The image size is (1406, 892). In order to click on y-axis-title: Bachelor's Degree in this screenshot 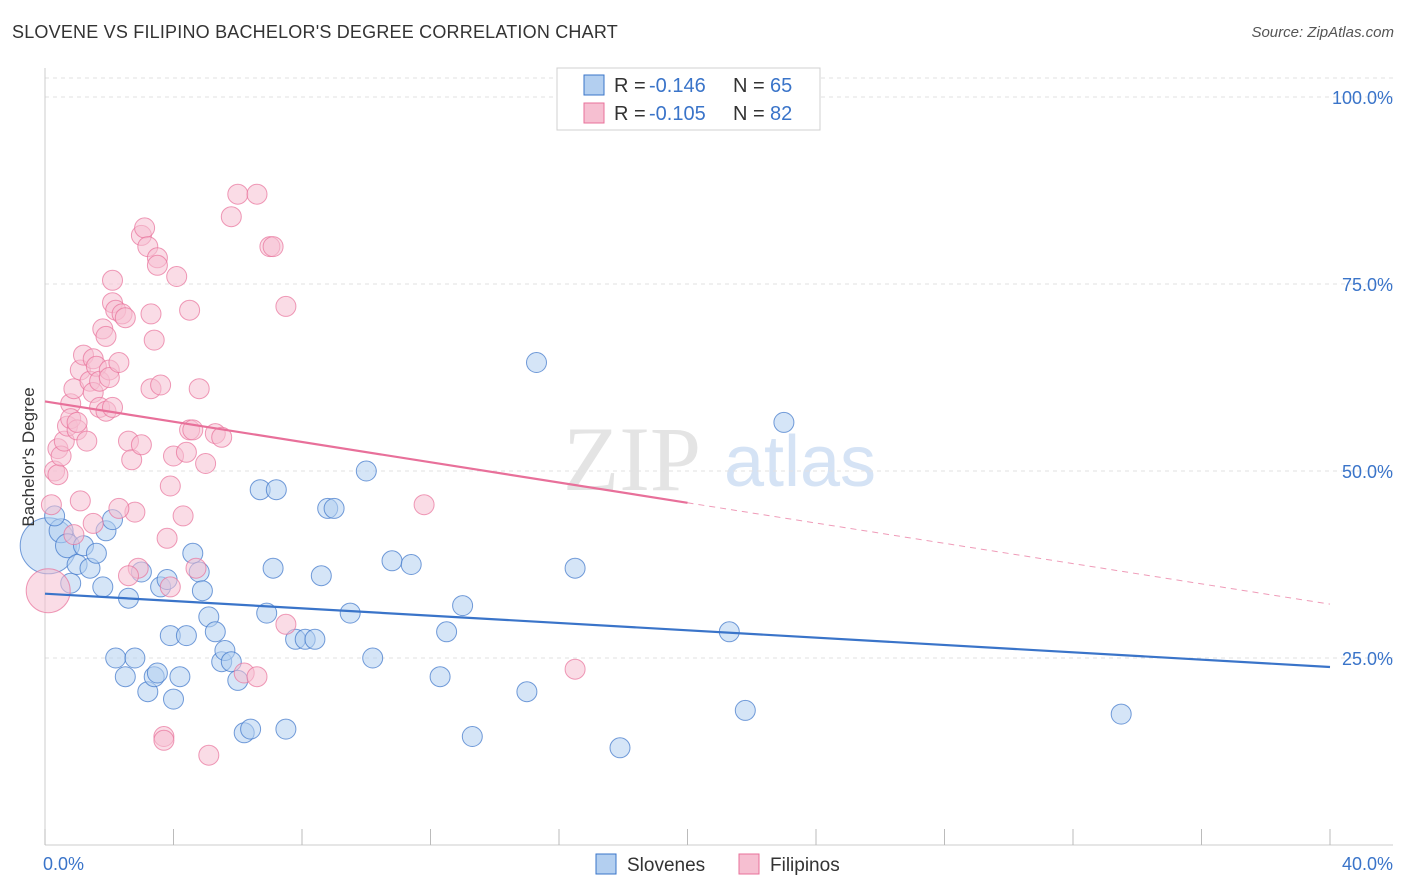, I will do `click(28, 456)`.